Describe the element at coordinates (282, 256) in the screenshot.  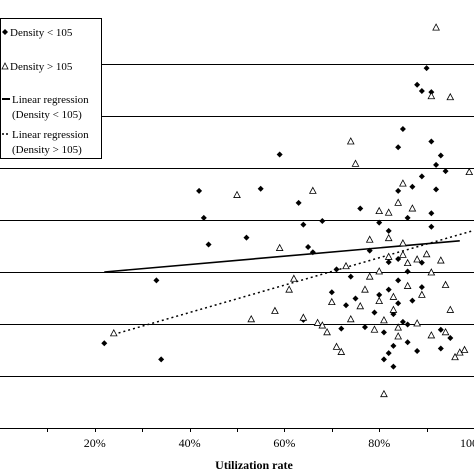
I see `regression-line` at that location.